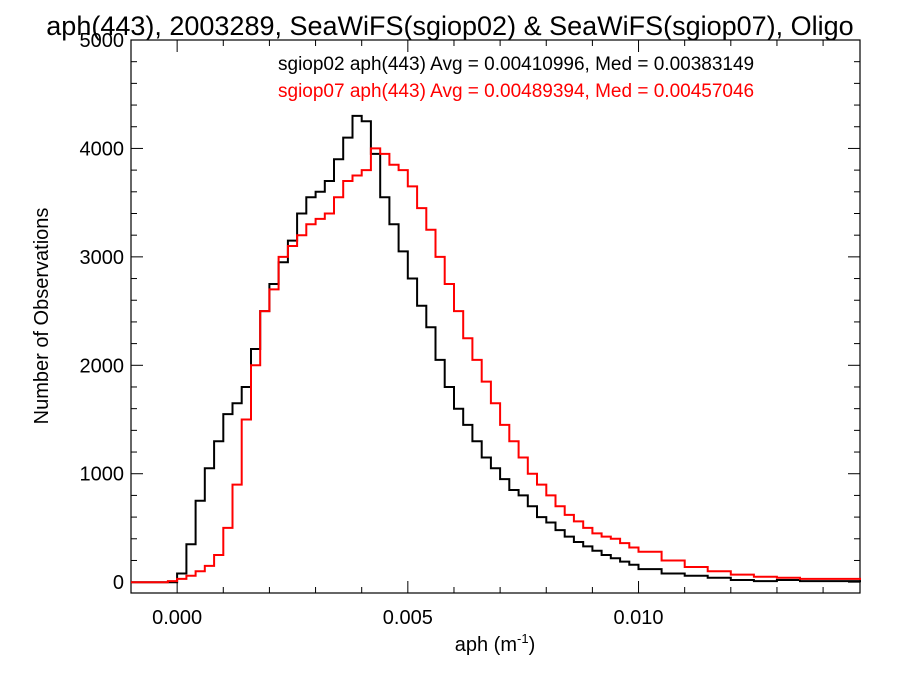 This screenshot has height=675, width=900. Describe the element at coordinates (486, 645) in the screenshot. I see `x-axis-label-main: aph (m` at that location.